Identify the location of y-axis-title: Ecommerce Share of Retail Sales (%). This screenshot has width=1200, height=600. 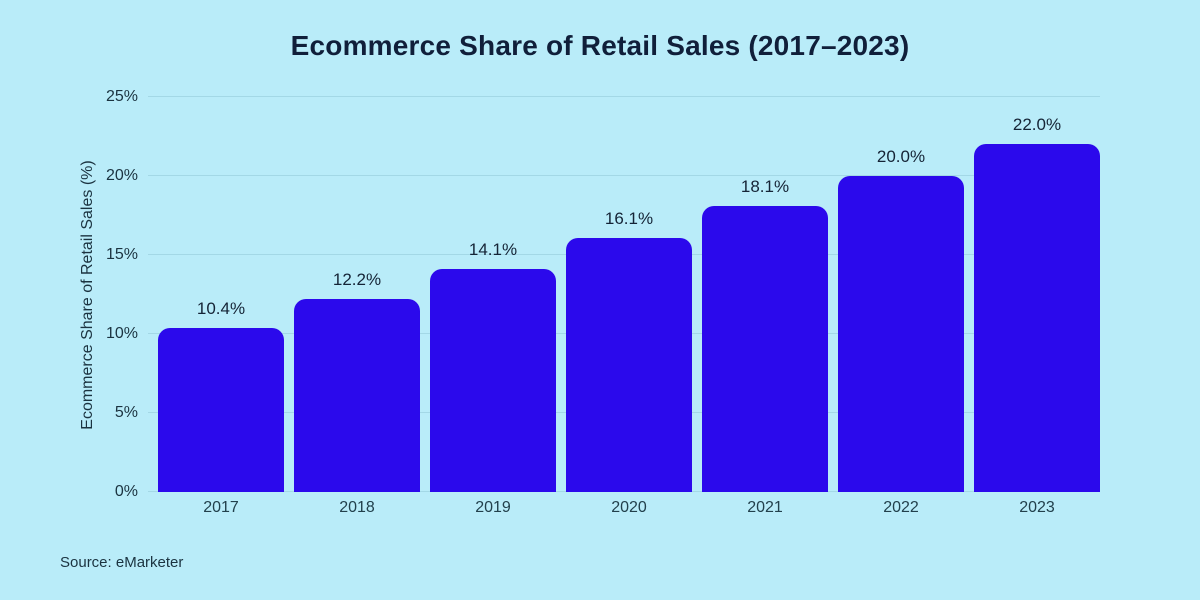
(87, 295).